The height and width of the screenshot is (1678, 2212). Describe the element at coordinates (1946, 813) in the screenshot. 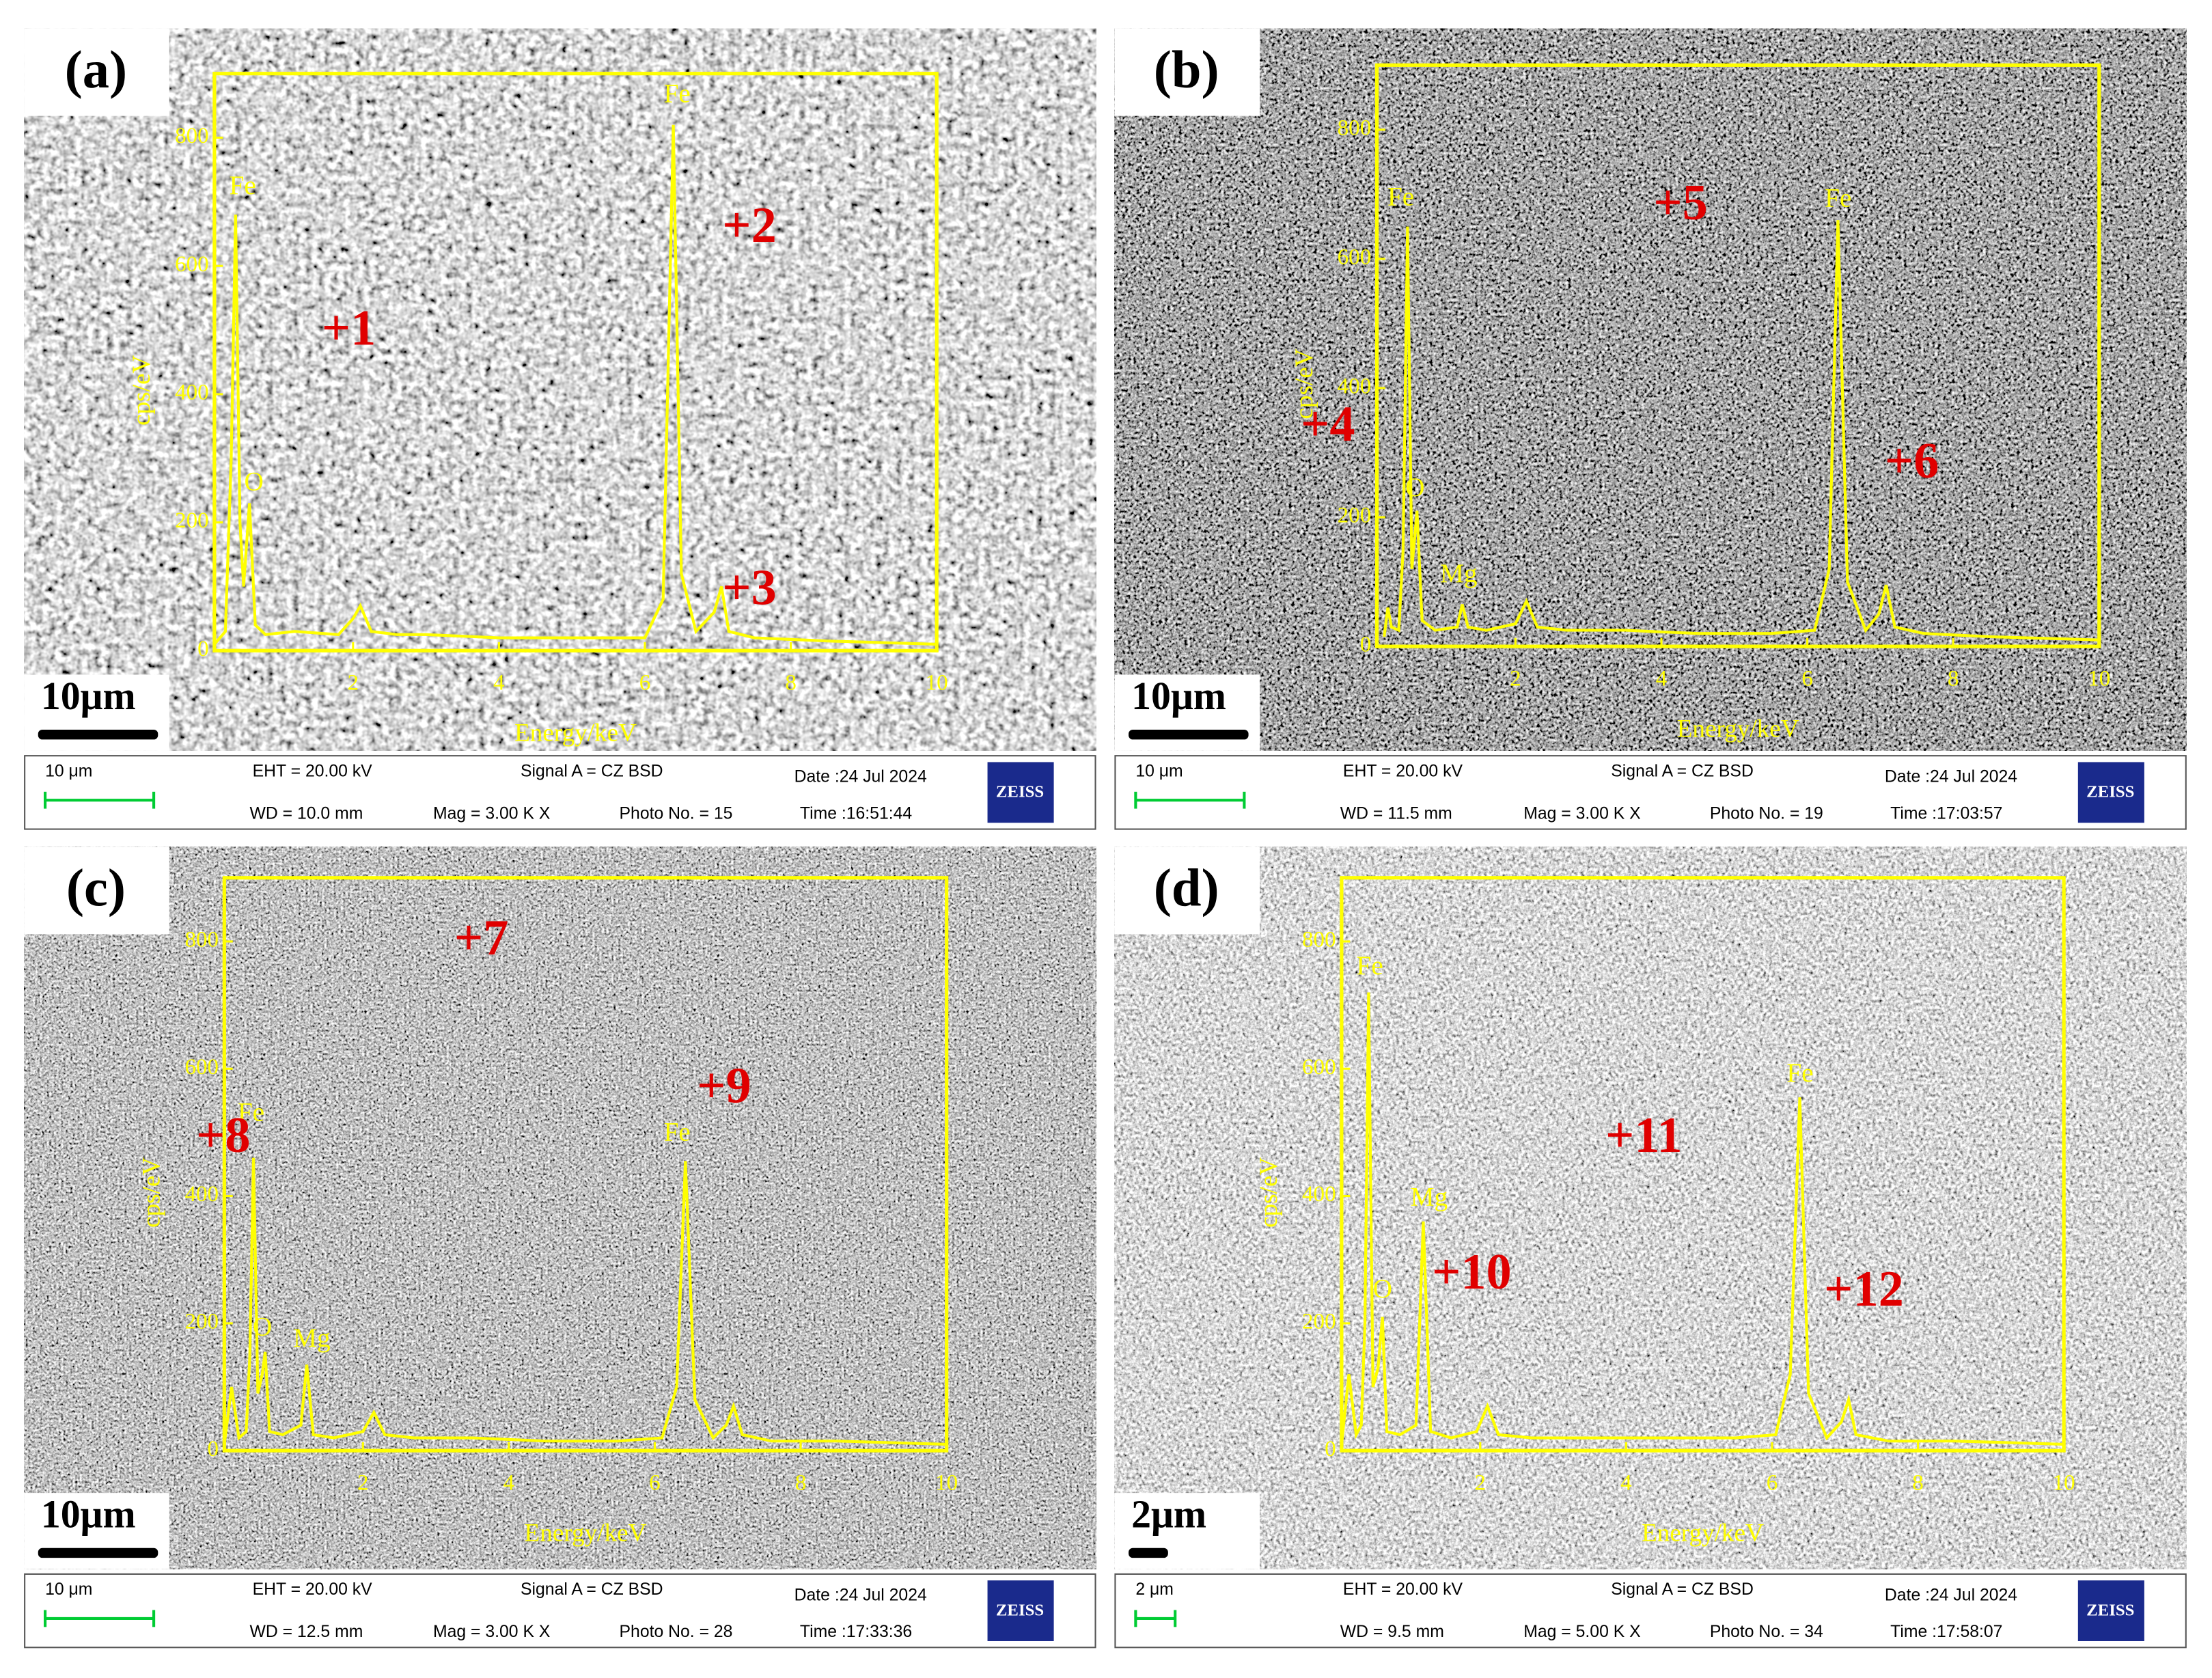

I see `info-time: Time :17:03:57` at that location.